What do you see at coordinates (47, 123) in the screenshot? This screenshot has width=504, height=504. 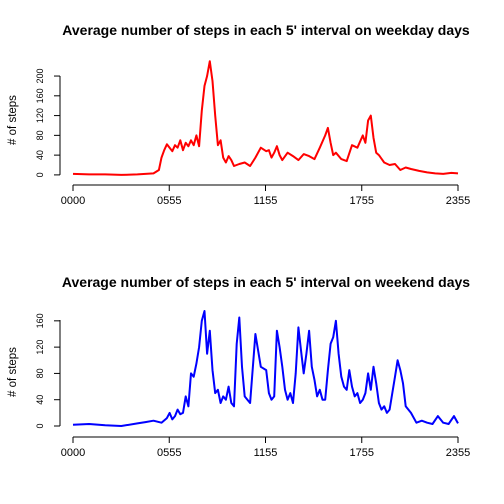 I see `y-ticks: 0 40 80 120 160 200` at bounding box center [47, 123].